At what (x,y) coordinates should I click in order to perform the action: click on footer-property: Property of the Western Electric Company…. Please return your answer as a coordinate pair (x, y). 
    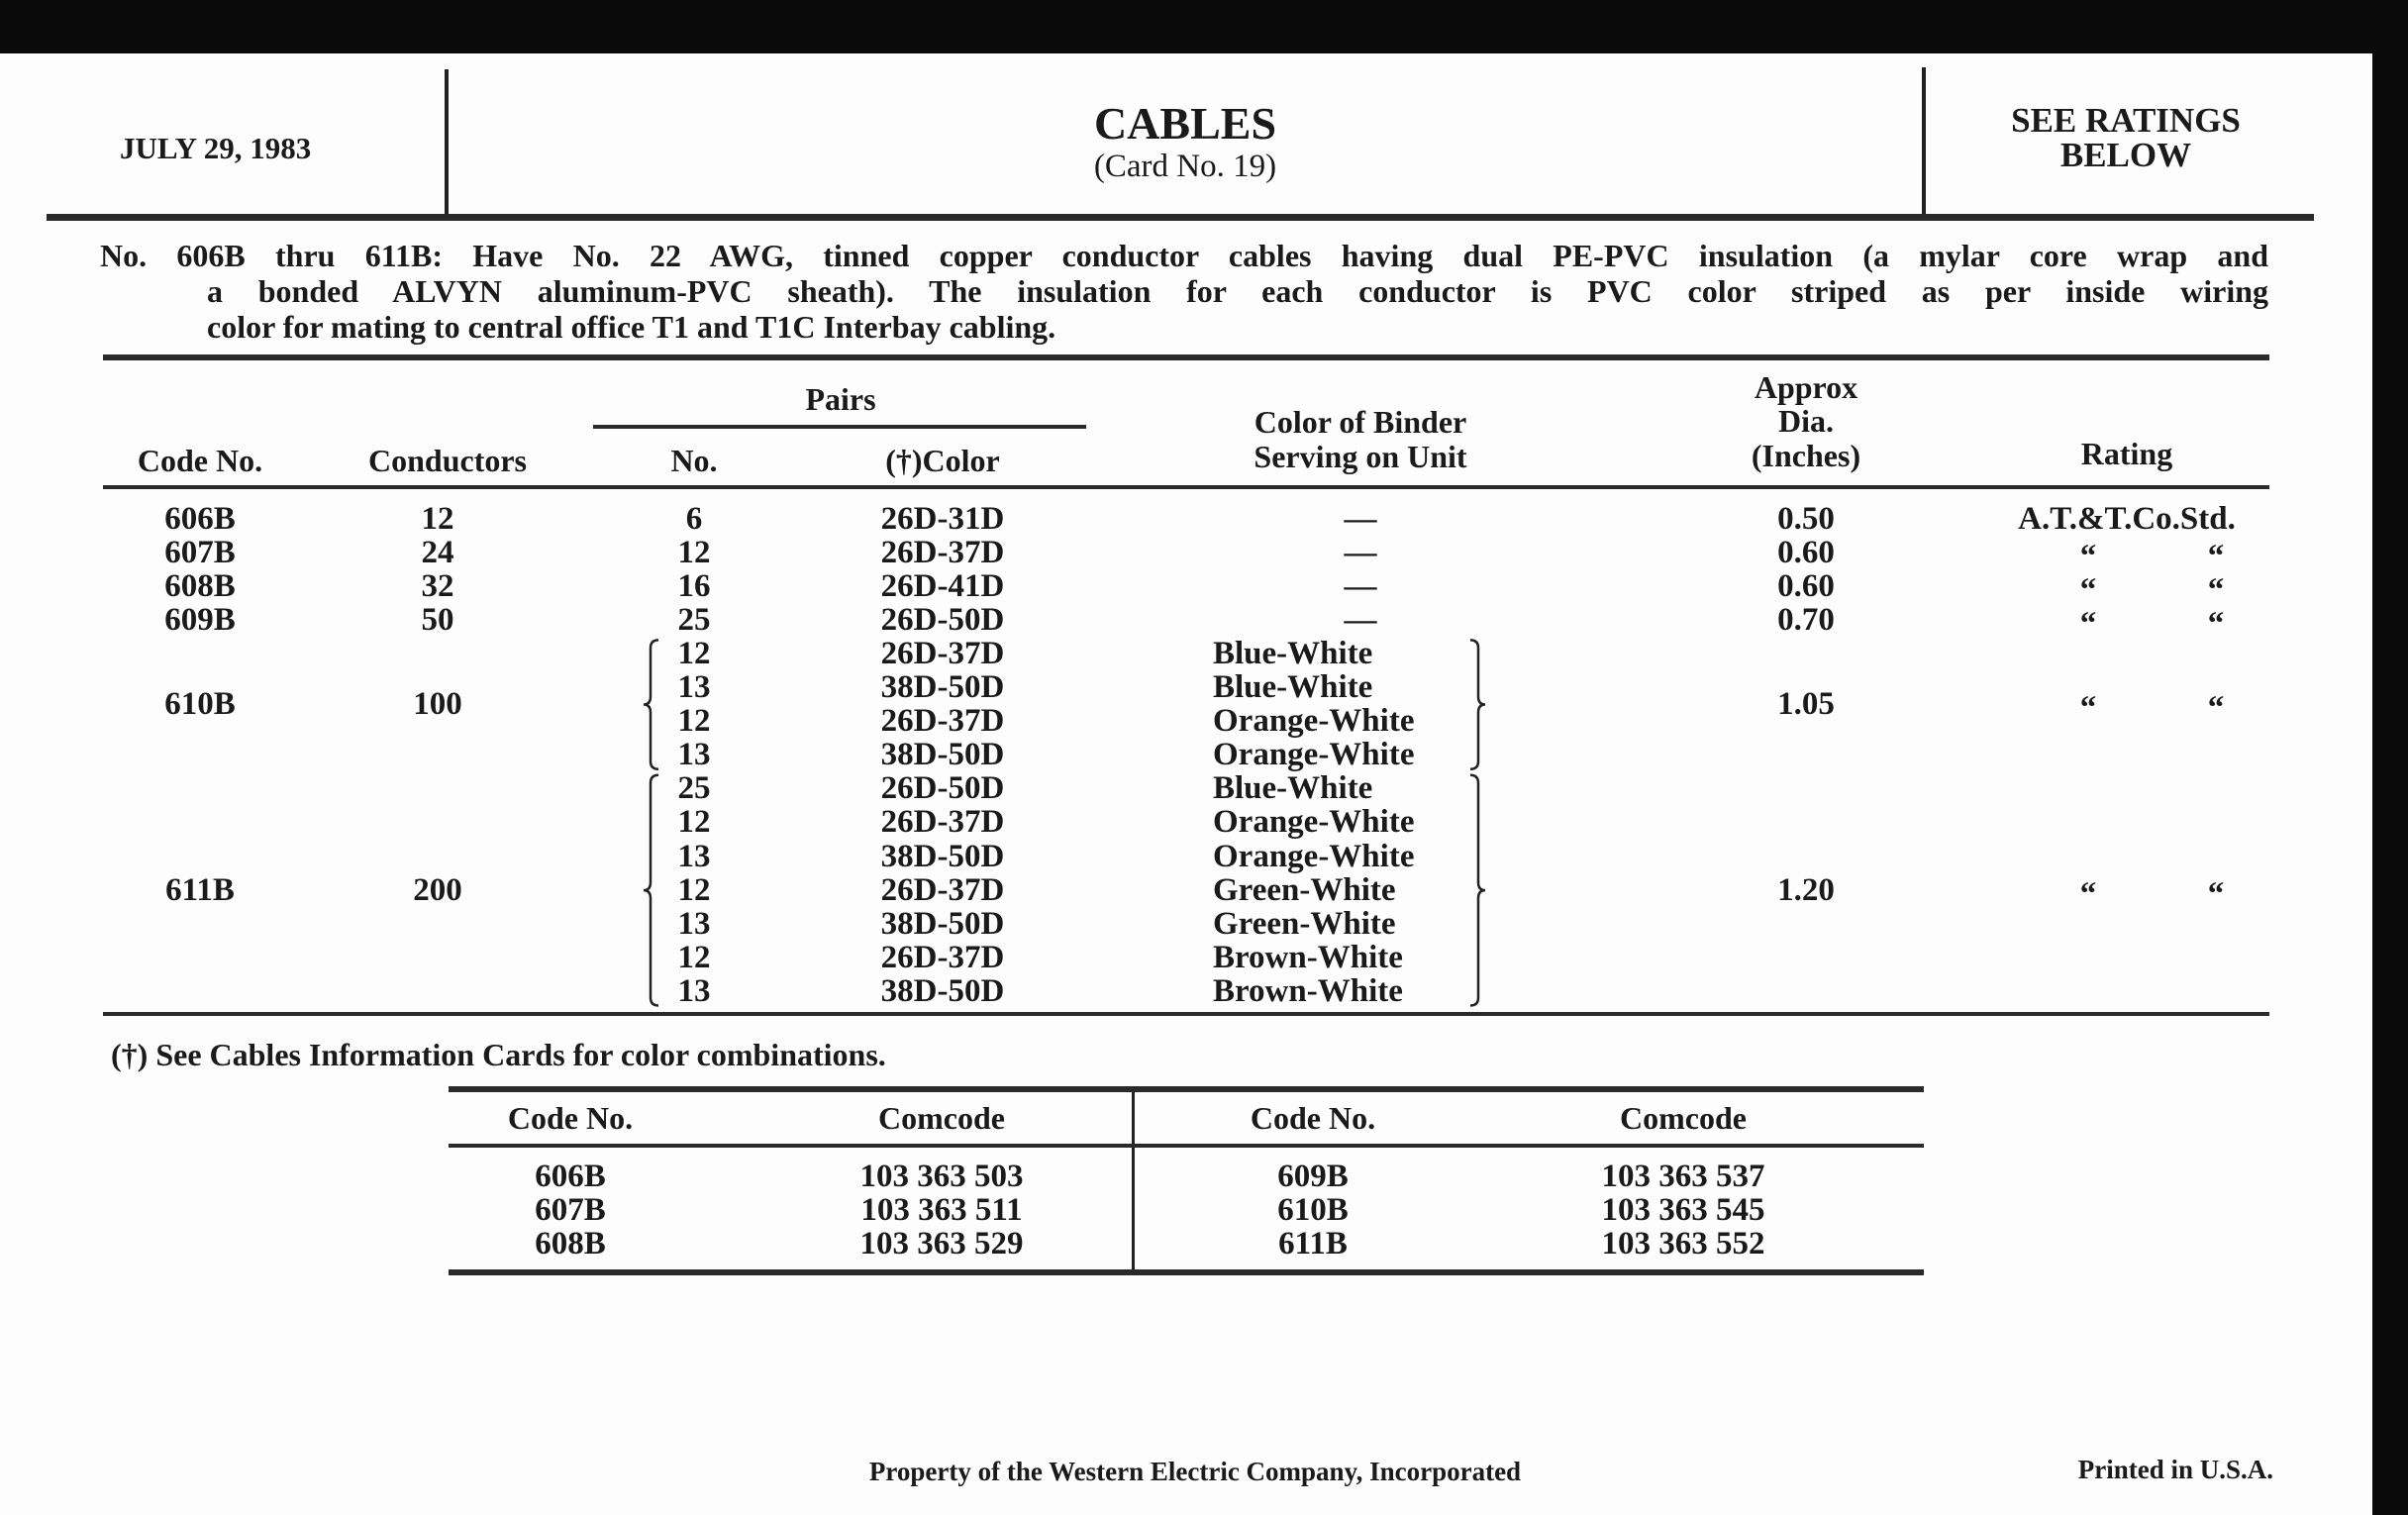
    Looking at the image, I should click on (1195, 1471).